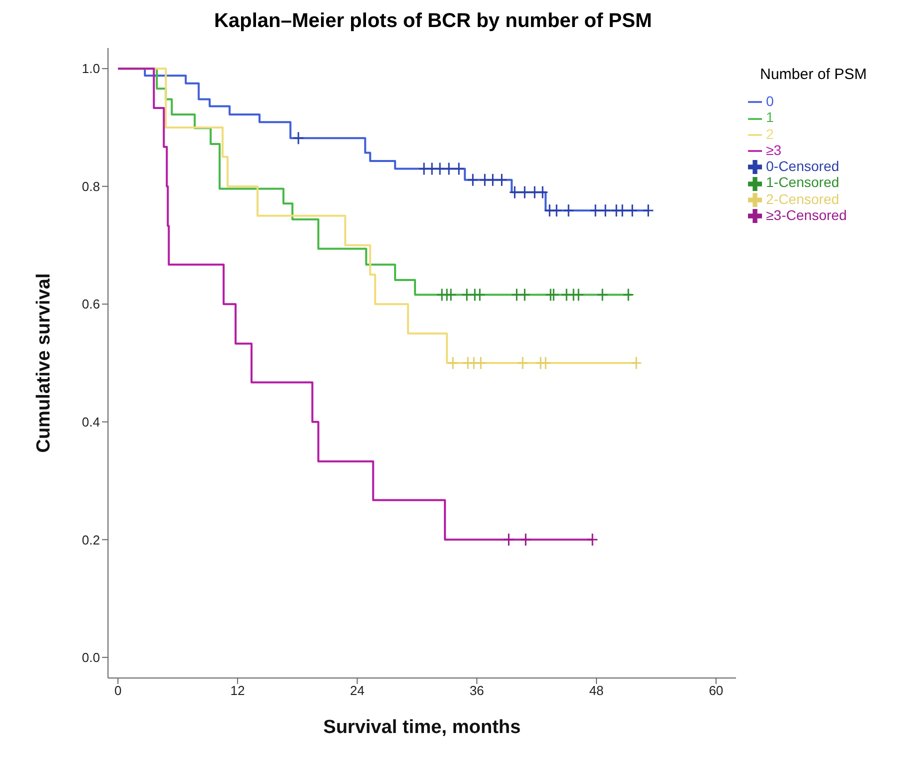 Image resolution: width=922 pixels, height=776 pixels. What do you see at coordinates (770, 117) in the screenshot?
I see `legend-label: 1` at bounding box center [770, 117].